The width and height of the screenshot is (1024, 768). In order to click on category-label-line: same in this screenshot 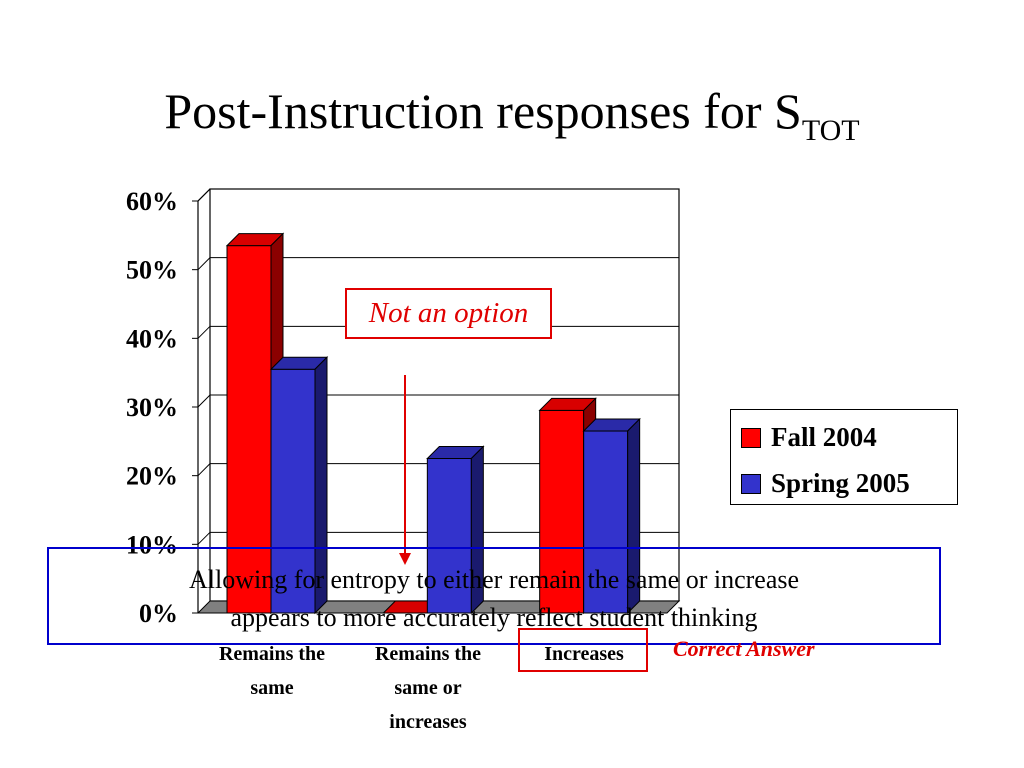, I will do `click(271, 688)`.